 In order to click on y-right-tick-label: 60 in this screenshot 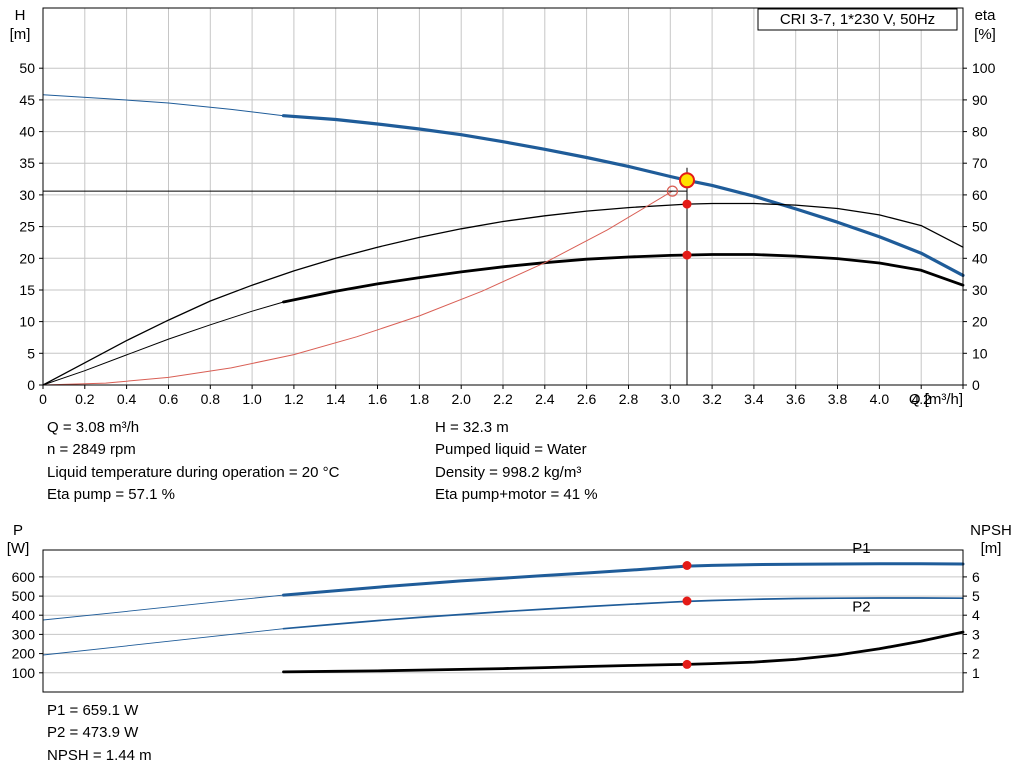, I will do `click(980, 195)`.